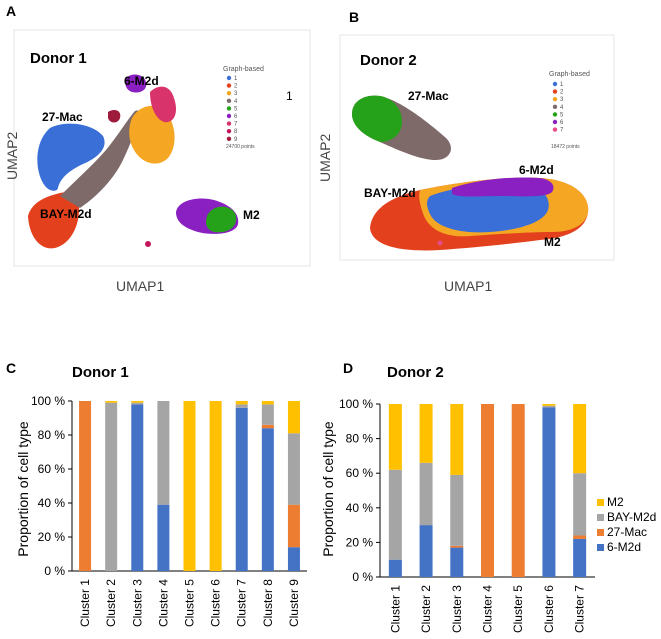 The height and width of the screenshot is (639, 661). I want to click on panel-a-letter: A, so click(11, 11).